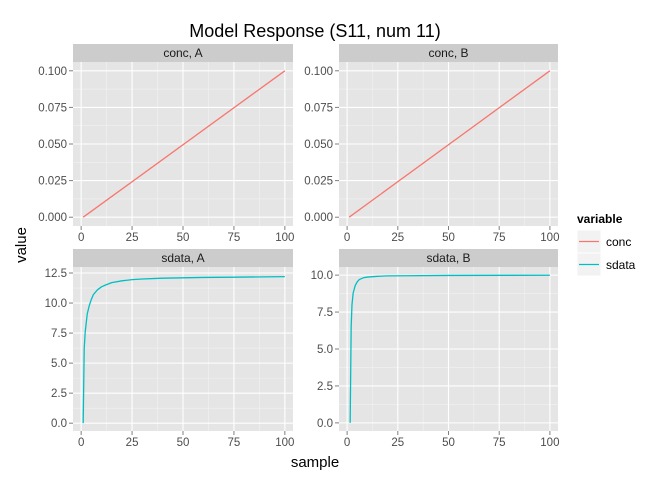 The height and width of the screenshot is (480, 672). Describe the element at coordinates (21, 245) in the screenshot. I see `y-axis-title: value` at that location.